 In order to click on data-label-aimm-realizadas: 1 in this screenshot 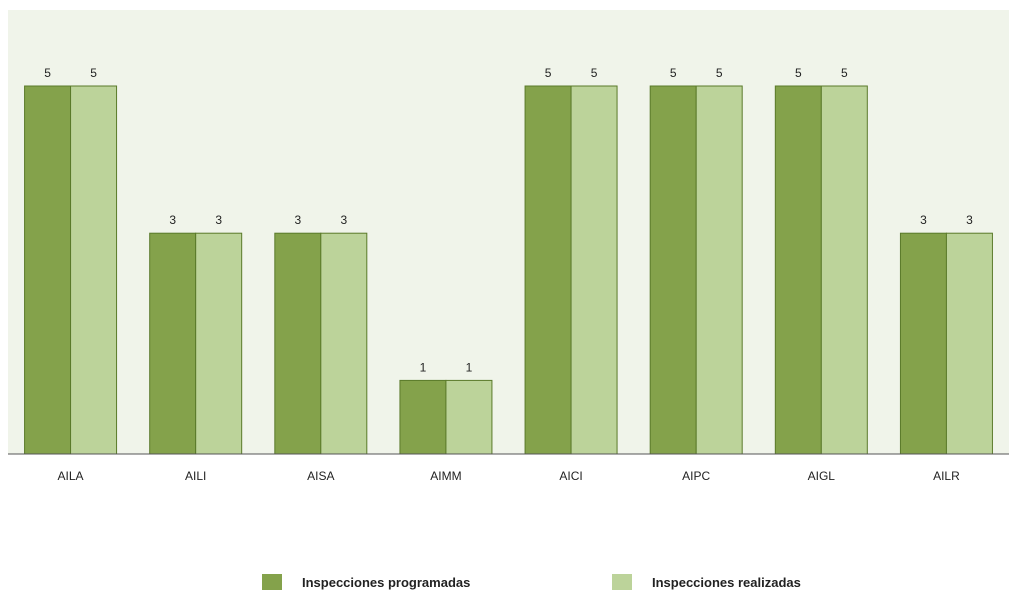, I will do `click(469, 367)`.